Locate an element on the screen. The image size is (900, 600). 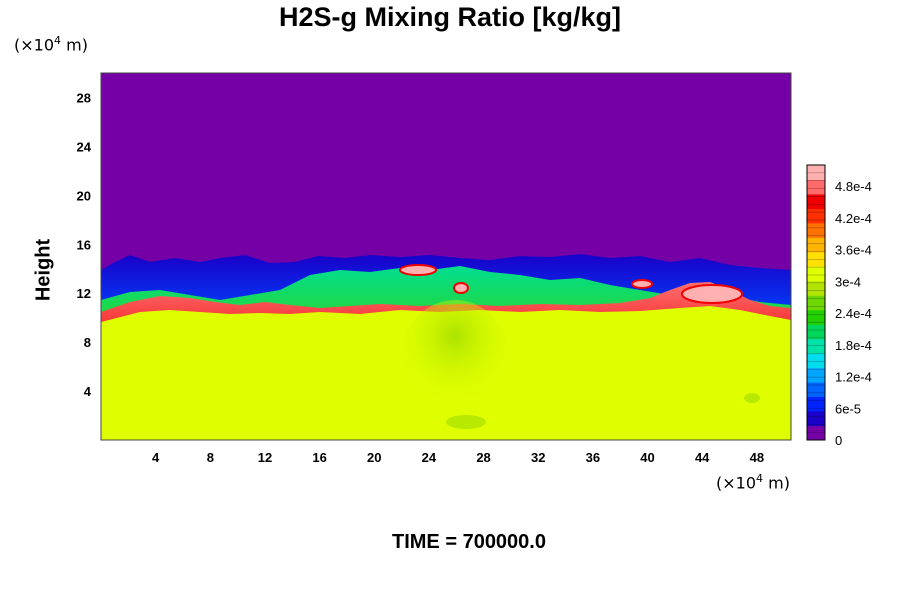
y-tick-label: 28 is located at coordinates (84, 97).